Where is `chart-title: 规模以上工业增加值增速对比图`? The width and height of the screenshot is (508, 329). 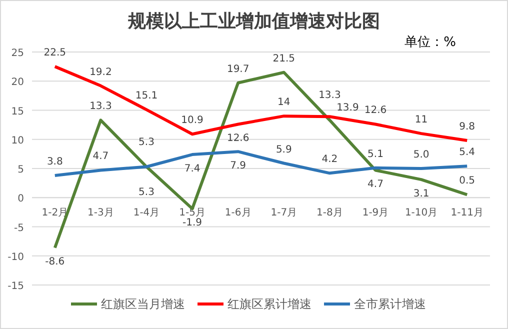 chart-title: 规模以上工业增加值增速对比图 is located at coordinates (253, 21).